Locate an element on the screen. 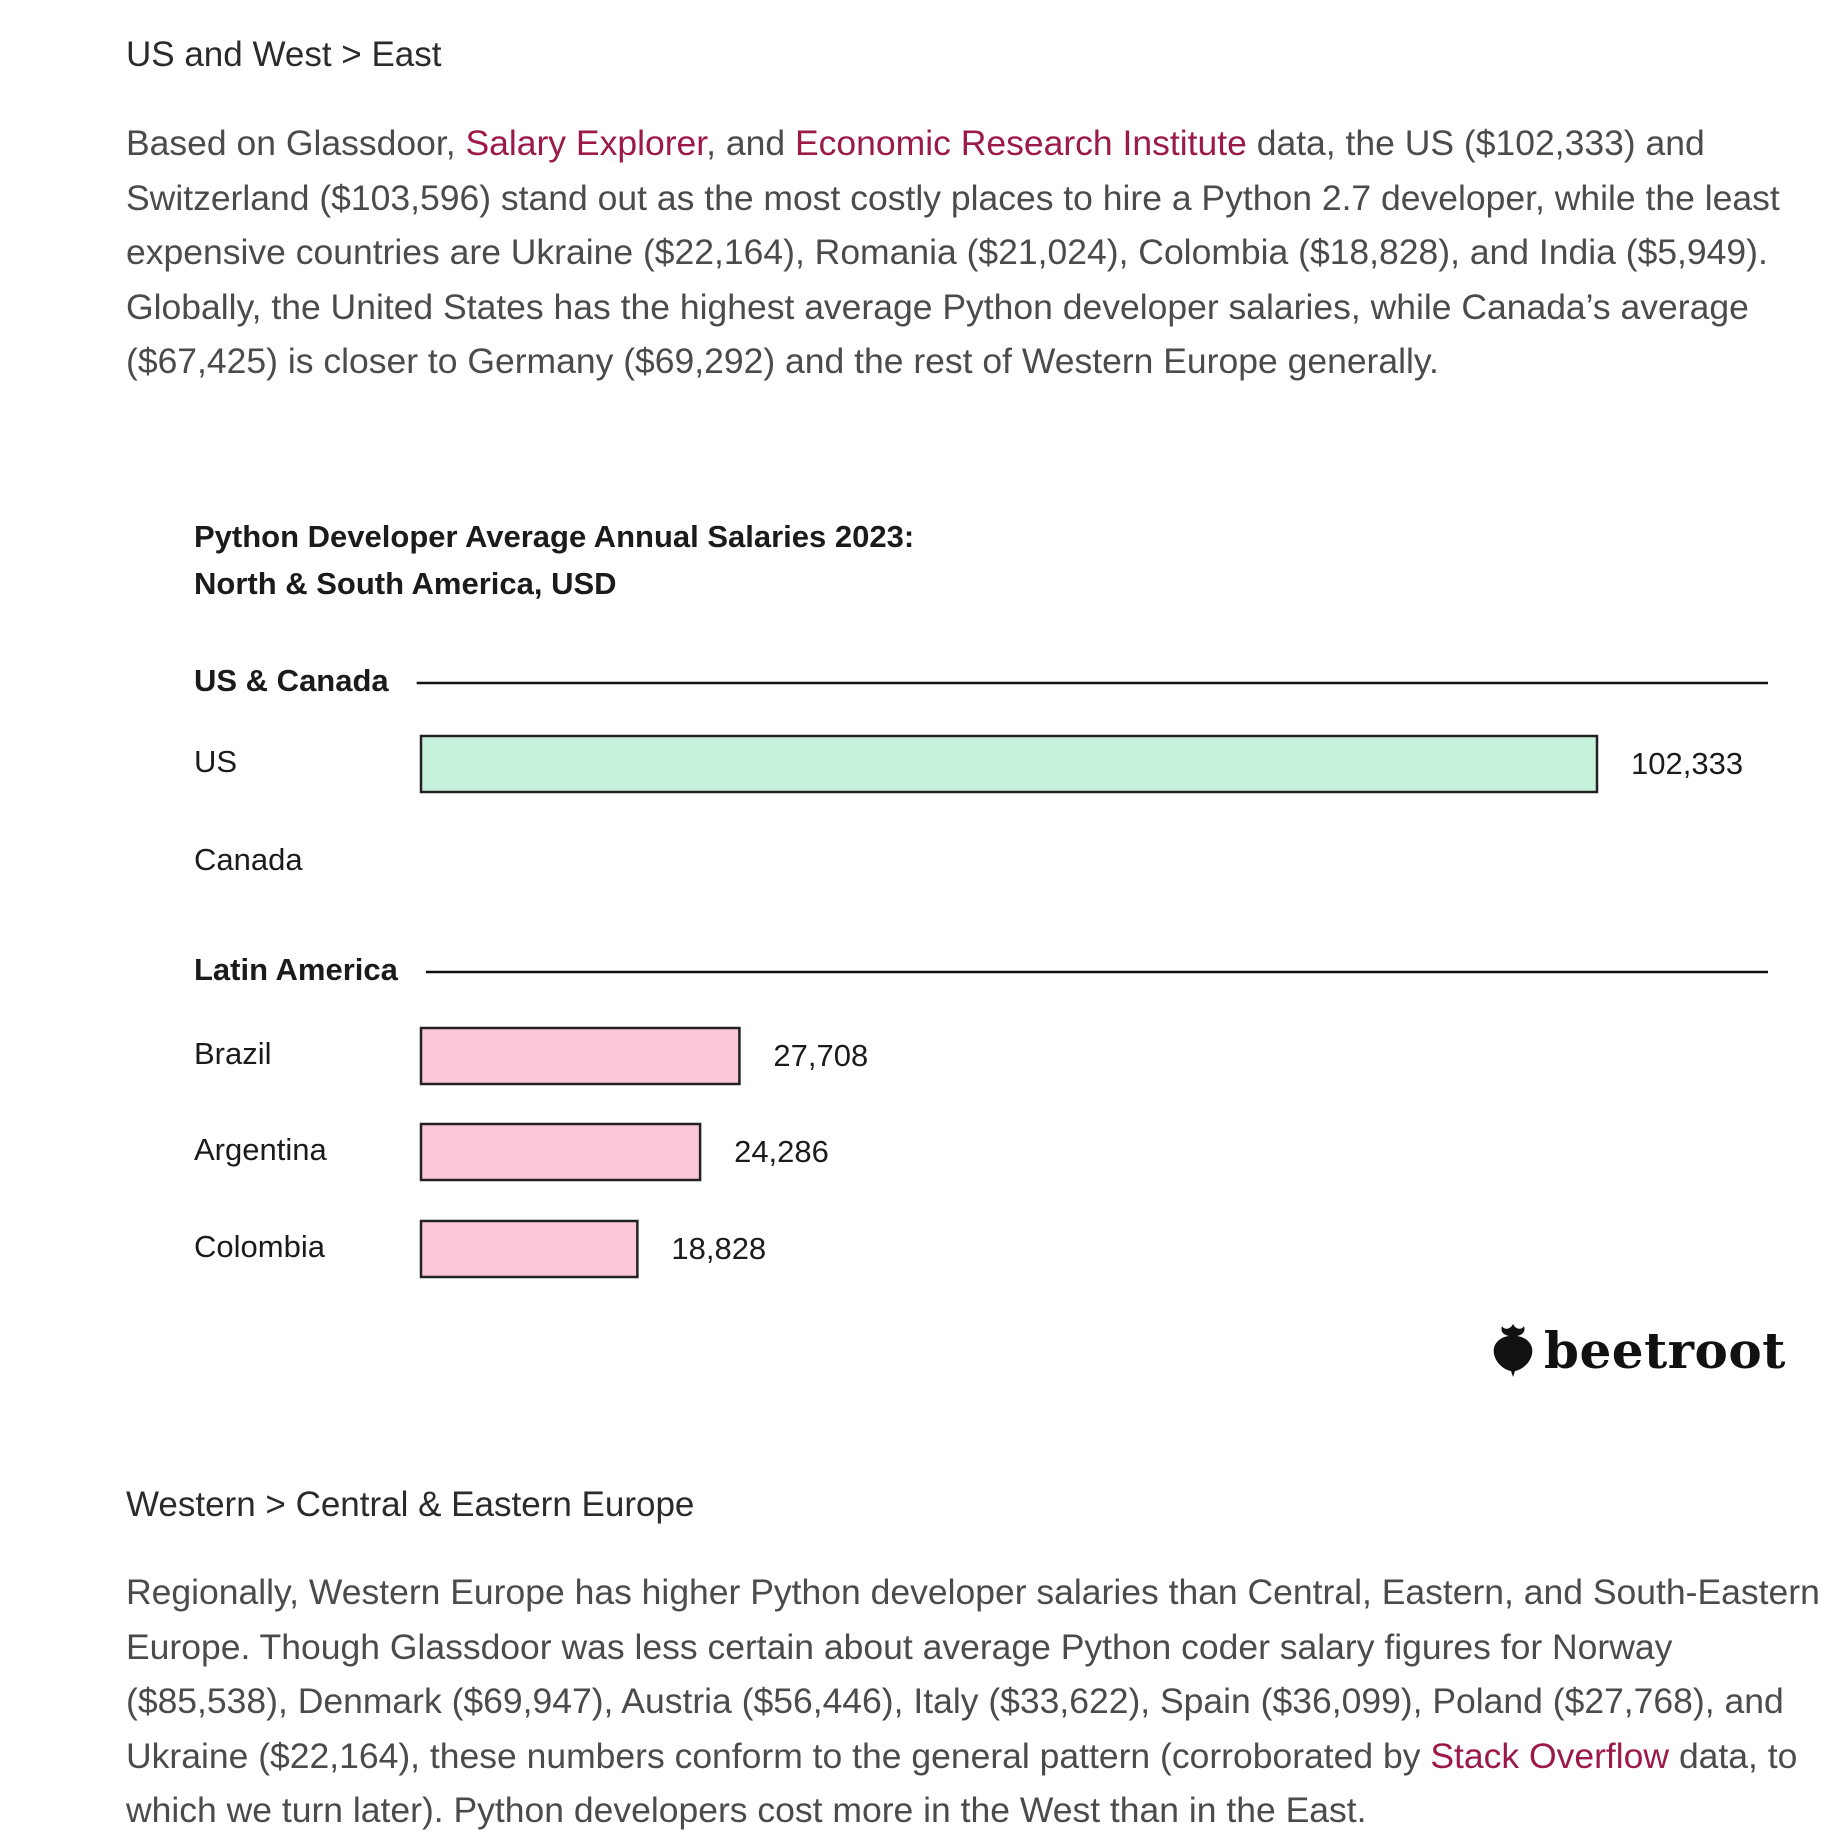  section-heading-western-central-eastern-europe: Western > Central & Eastern Europe is located at coordinates (410, 1504).